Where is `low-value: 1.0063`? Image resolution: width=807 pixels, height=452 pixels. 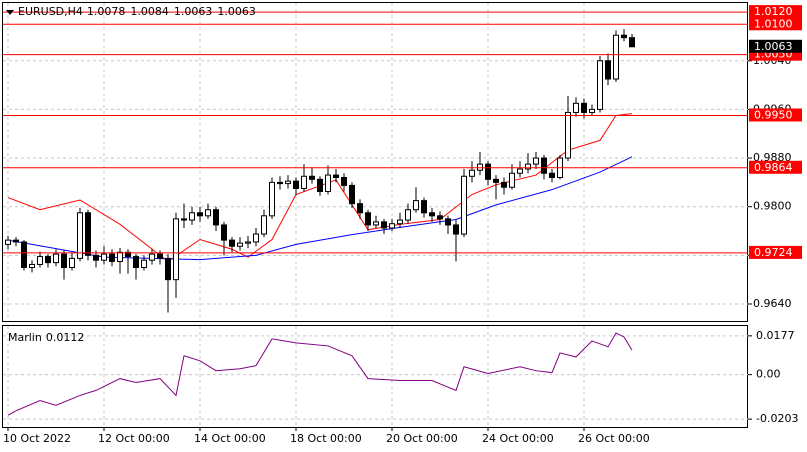
low-value: 1.0063 is located at coordinates (193, 11).